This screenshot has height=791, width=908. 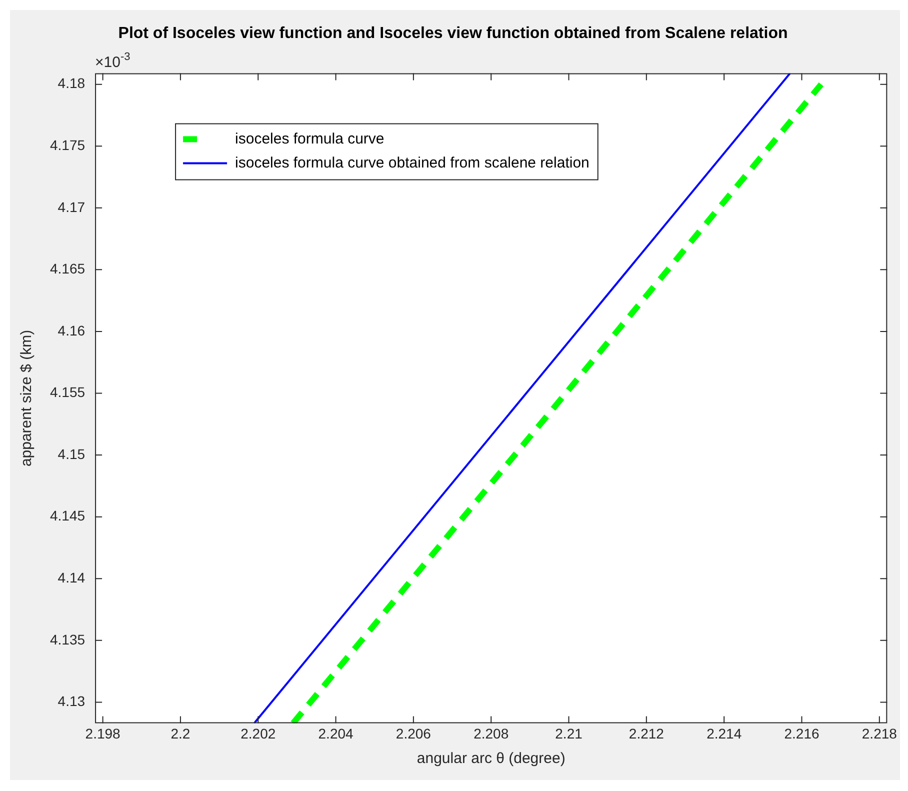 I want to click on x-tick-label: 2.202, so click(x=258, y=733).